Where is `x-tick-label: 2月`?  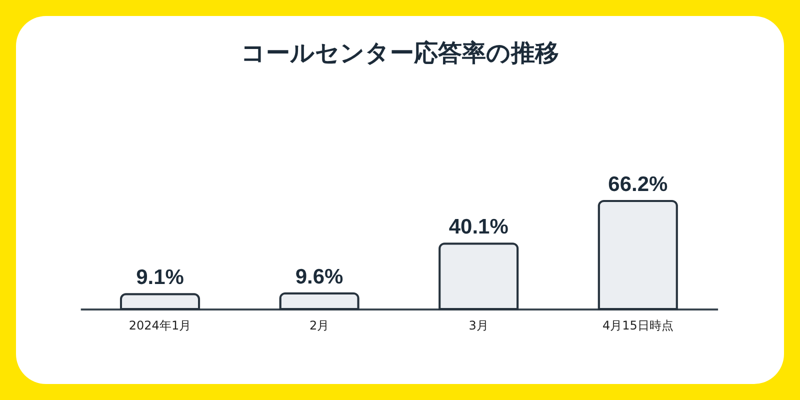 x-tick-label: 2月 is located at coordinates (319, 325).